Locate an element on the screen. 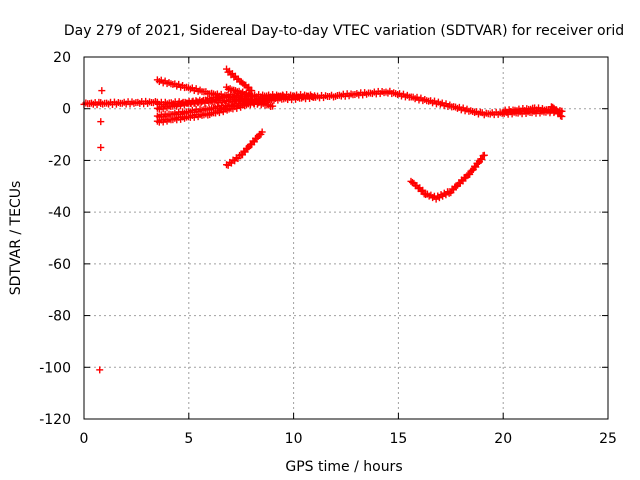 Image resolution: width=640 pixels, height=480 pixels. x-axis-label: GPS time / hours is located at coordinates (343, 467).